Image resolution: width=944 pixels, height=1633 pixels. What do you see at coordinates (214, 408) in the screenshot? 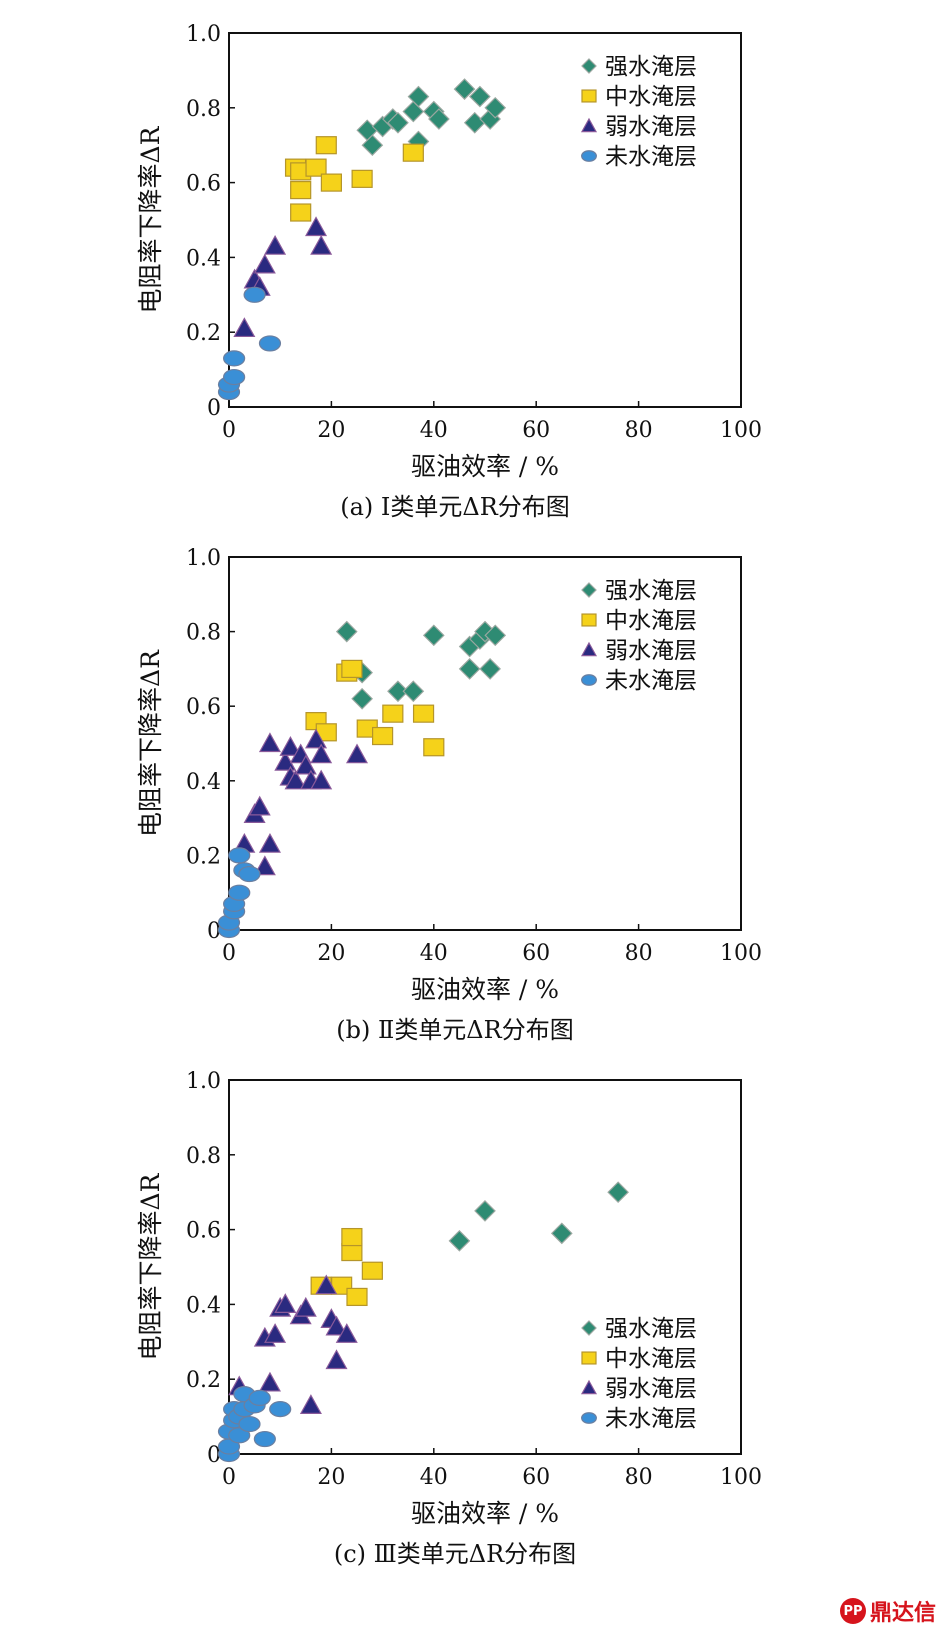
I see `y-tick-label: 0` at bounding box center [214, 408].